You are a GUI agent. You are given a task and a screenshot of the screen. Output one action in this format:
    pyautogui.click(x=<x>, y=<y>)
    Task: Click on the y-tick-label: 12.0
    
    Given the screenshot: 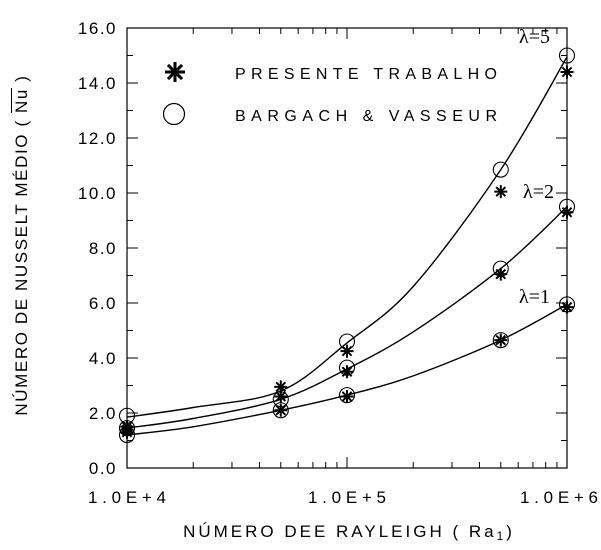 What is the action you would take?
    pyautogui.click(x=97, y=138)
    